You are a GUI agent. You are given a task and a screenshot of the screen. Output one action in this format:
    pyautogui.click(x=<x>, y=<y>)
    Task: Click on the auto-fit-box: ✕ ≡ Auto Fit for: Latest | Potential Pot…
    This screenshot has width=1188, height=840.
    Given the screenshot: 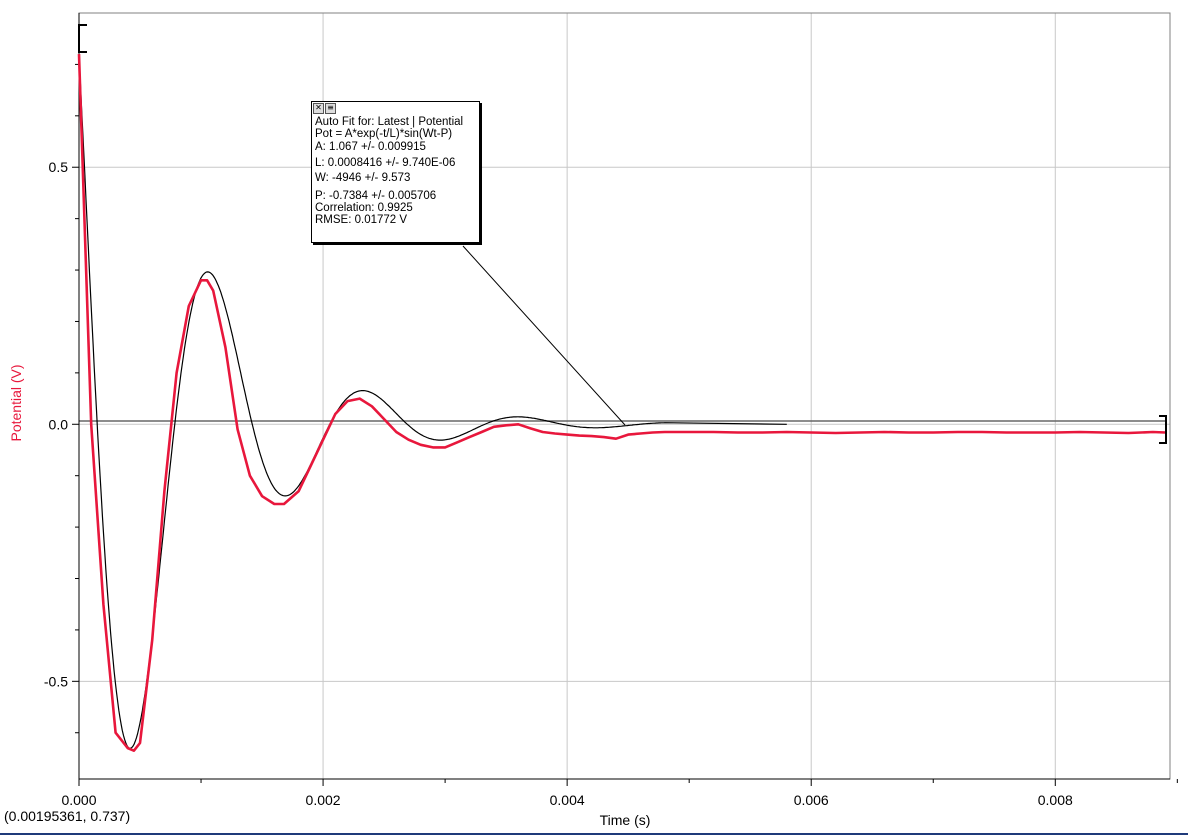 What is the action you would take?
    pyautogui.click(x=395, y=172)
    